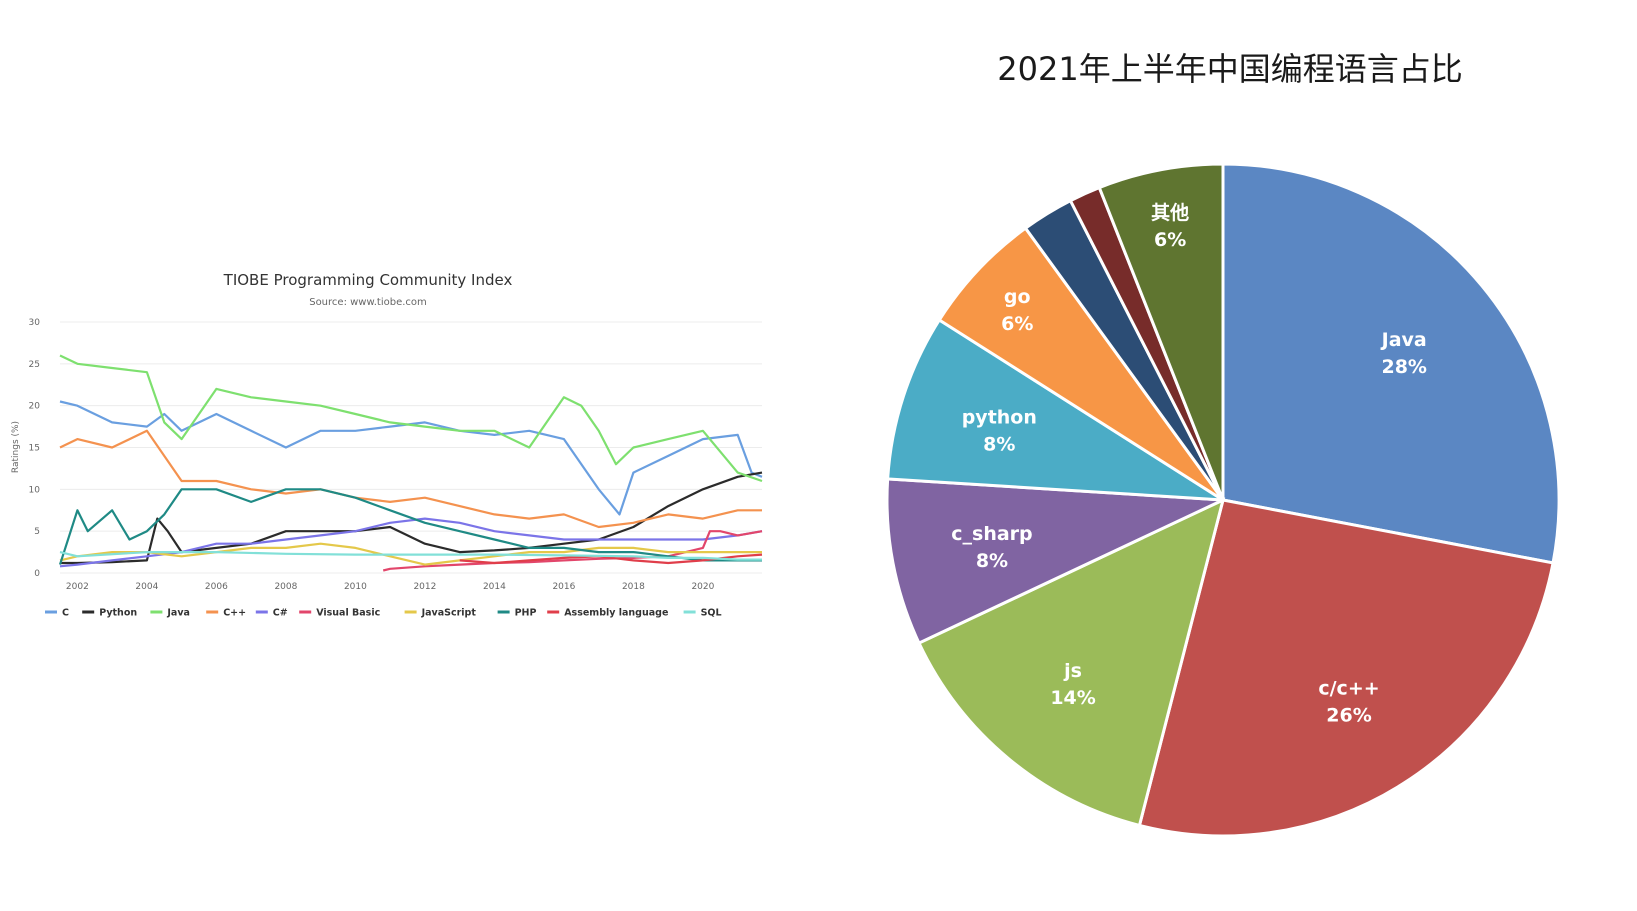 The height and width of the screenshot is (911, 1637). I want to click on pie-slice-go, so click(1081, 364).